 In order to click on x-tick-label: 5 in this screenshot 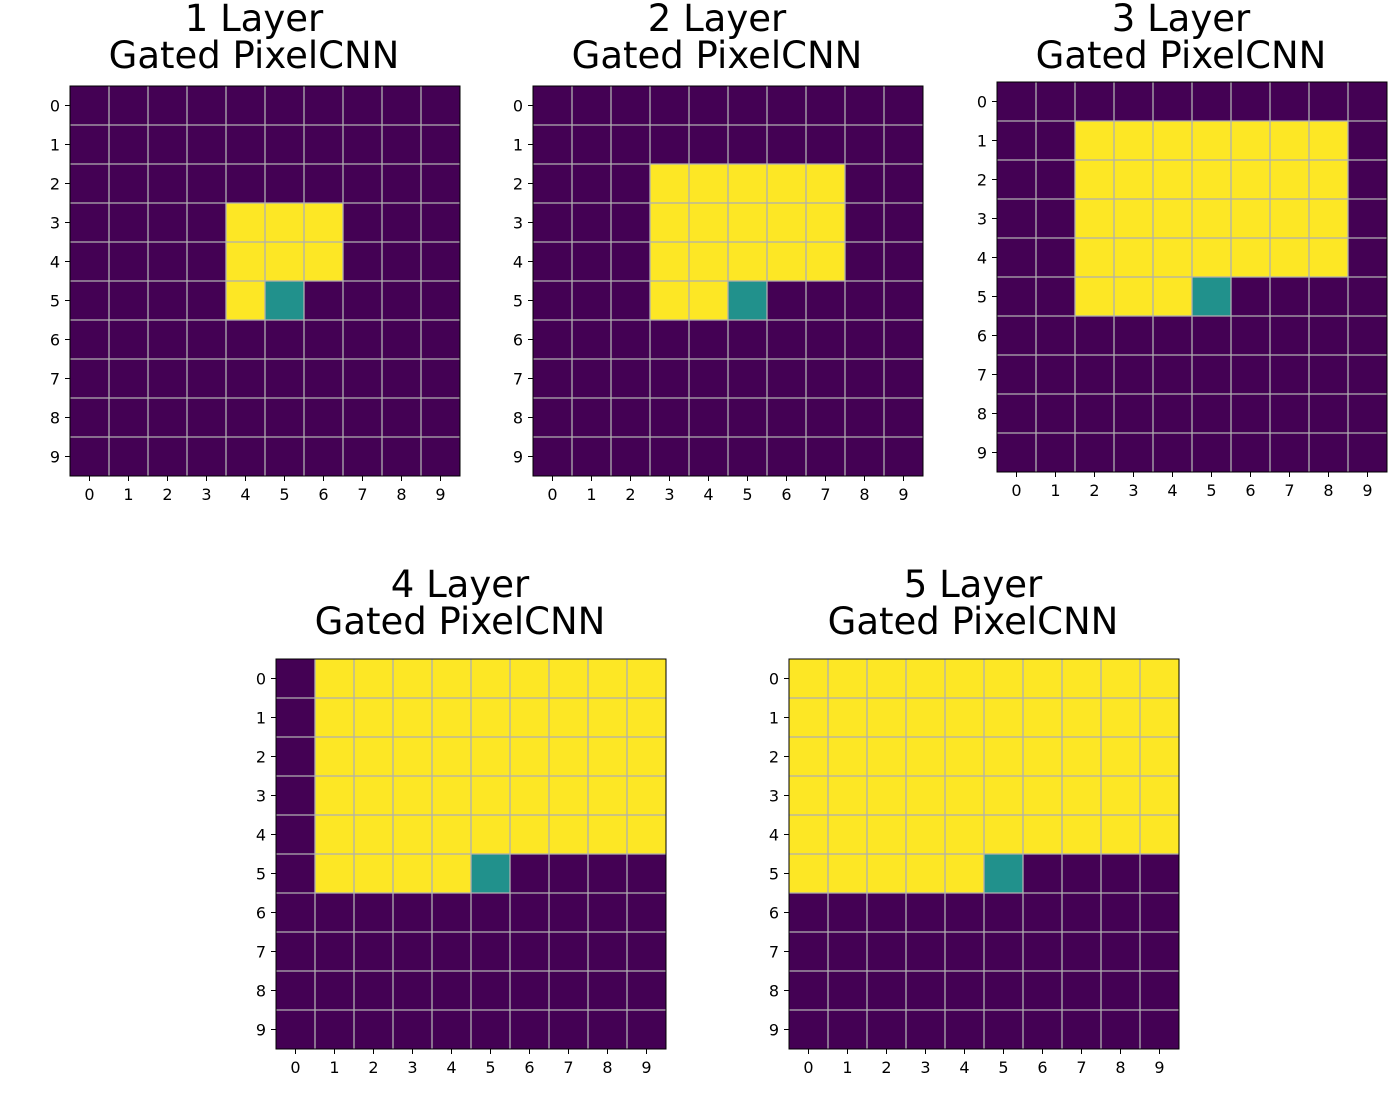, I will do `click(284, 494)`.